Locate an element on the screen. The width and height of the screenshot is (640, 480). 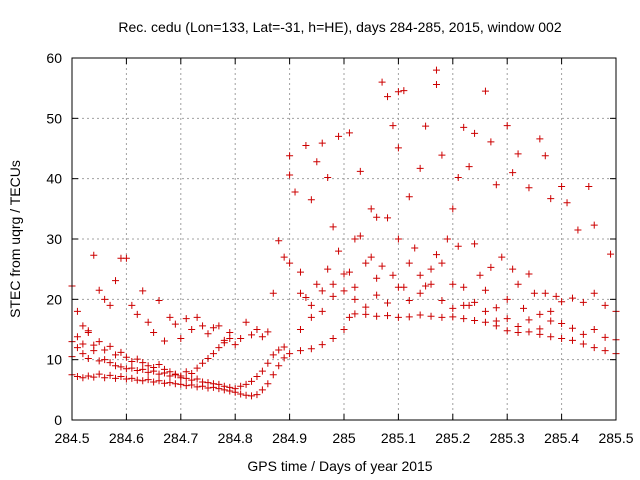
x-tick-label: 284.8 is located at coordinates (235, 438).